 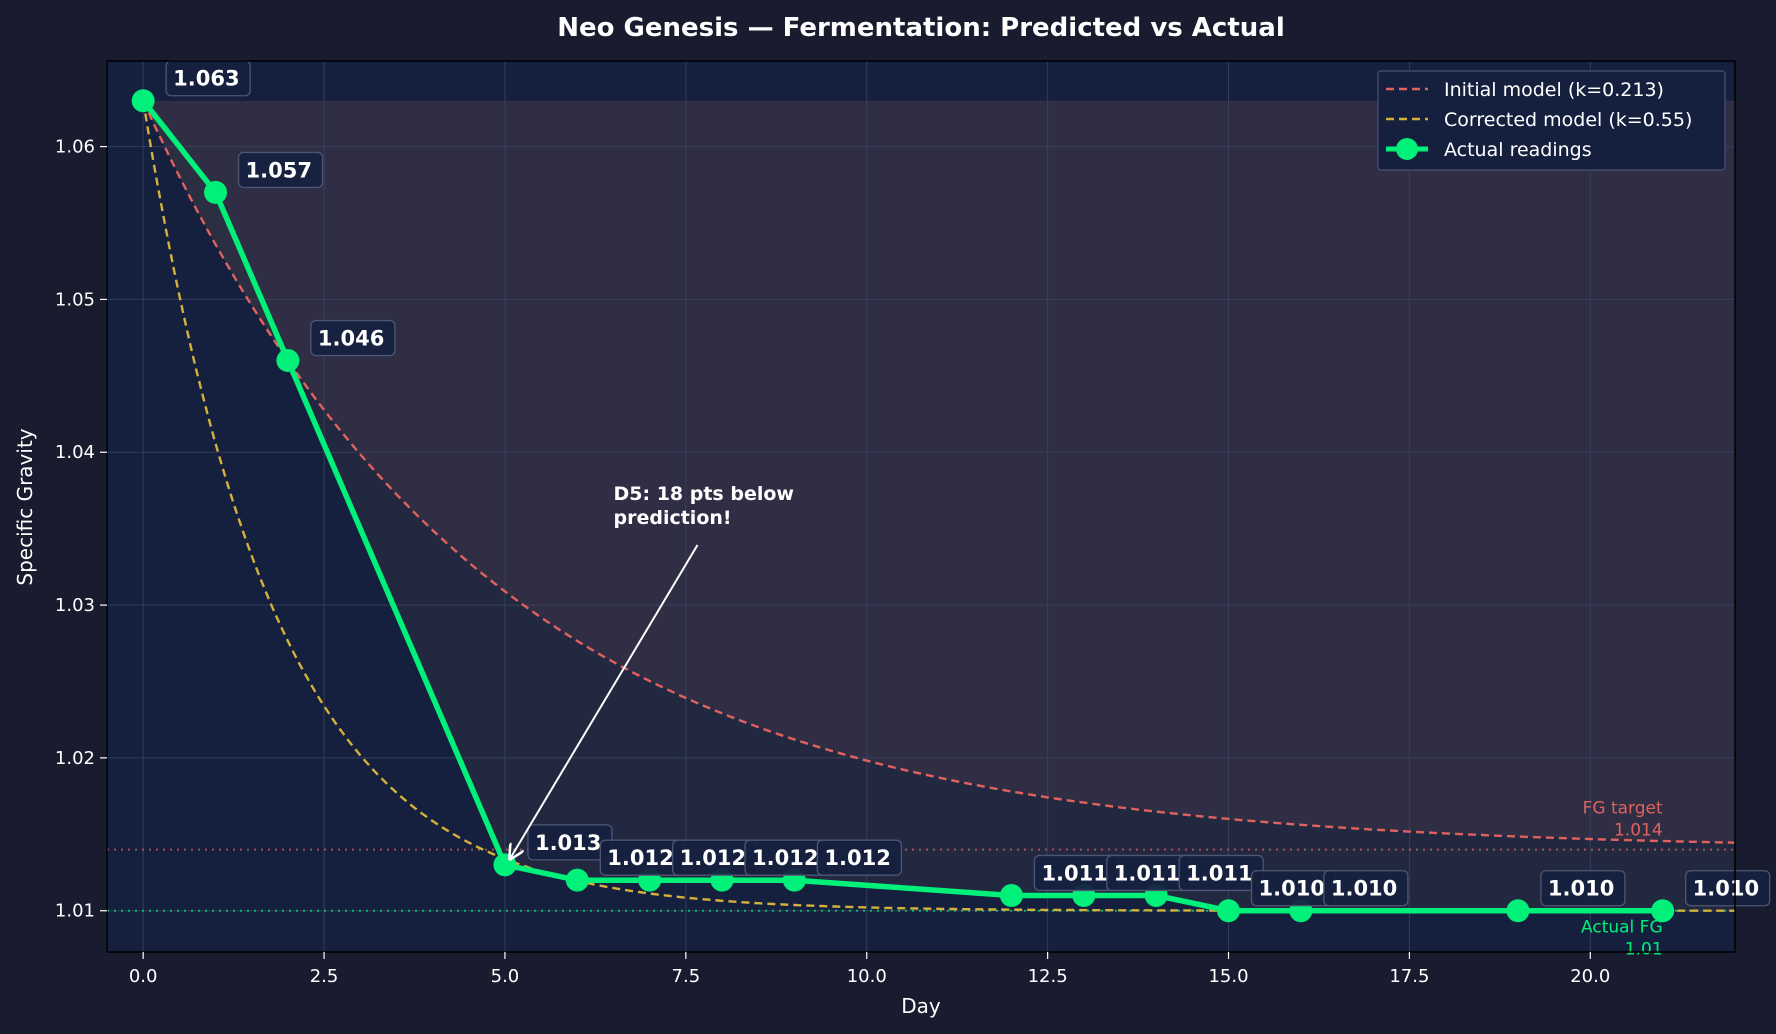 What do you see at coordinates (75, 758) in the screenshot?
I see `y-tick-label: 1.02` at bounding box center [75, 758].